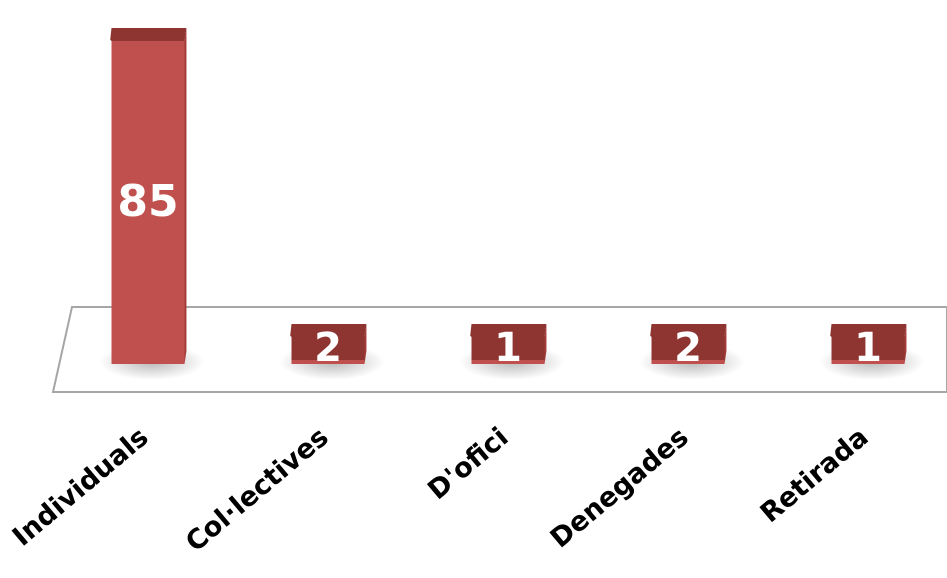  What do you see at coordinates (815, 476) in the screenshot?
I see `category-label: Retirada` at bounding box center [815, 476].